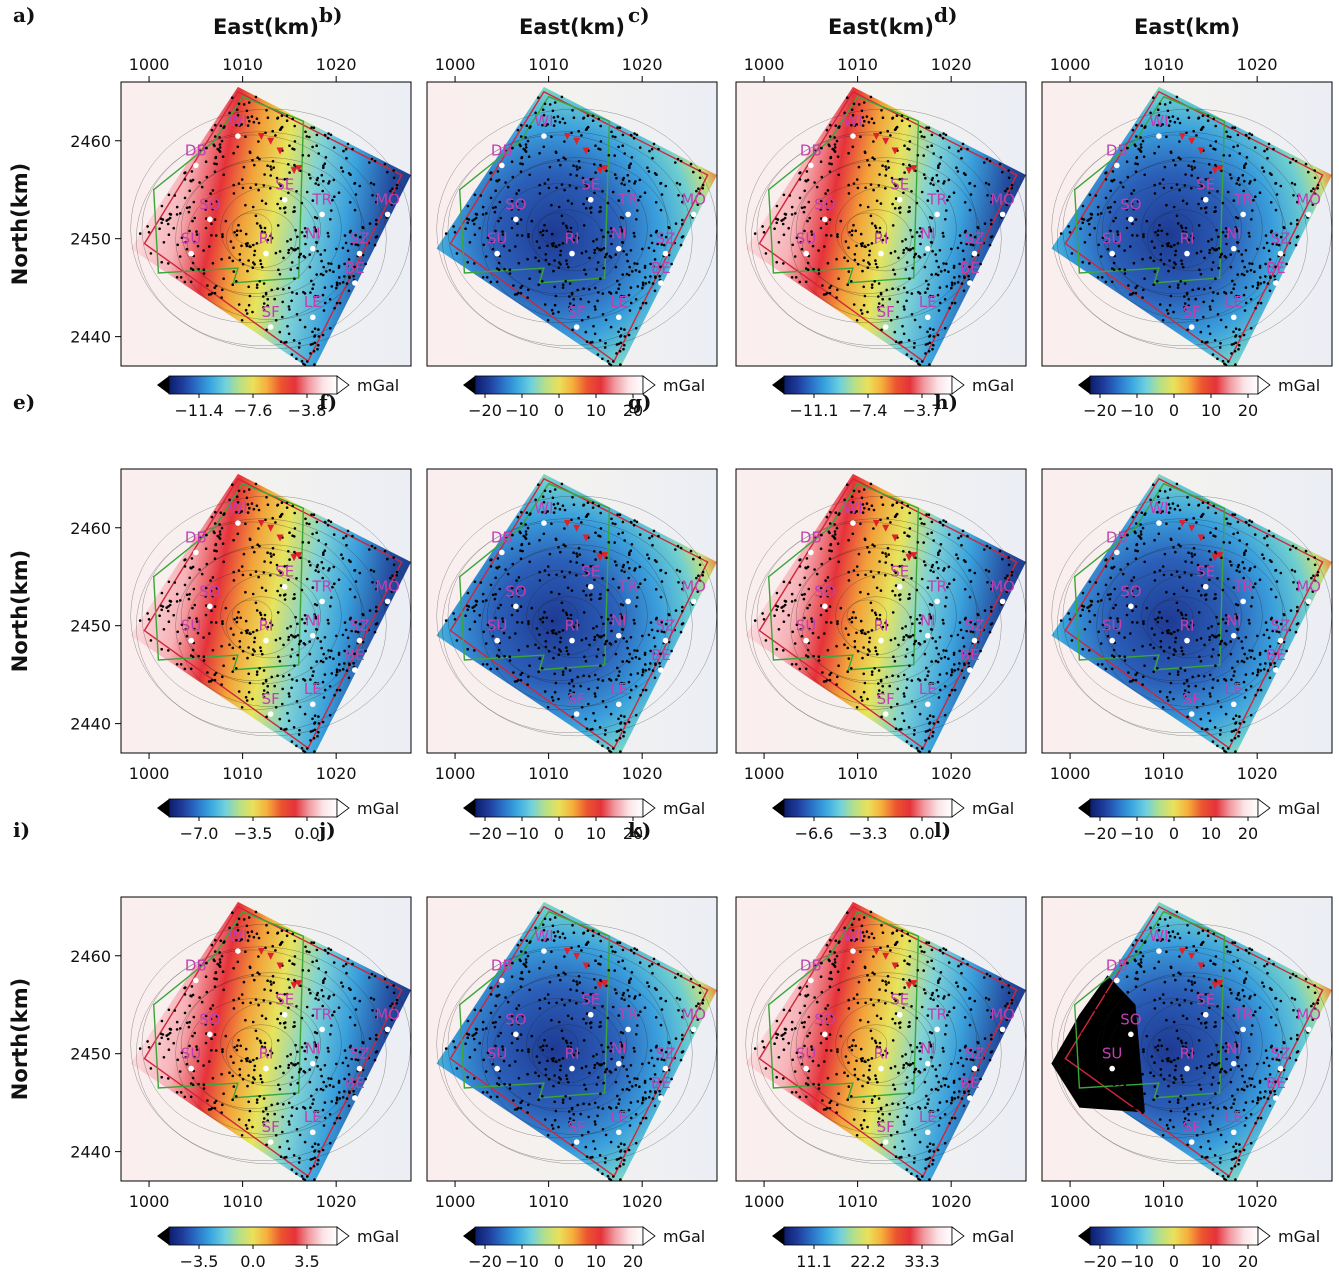 The width and height of the screenshot is (1339, 1277). Describe the element at coordinates (559, 833) in the screenshot. I see `colorbar-tick-label: 0` at that location.